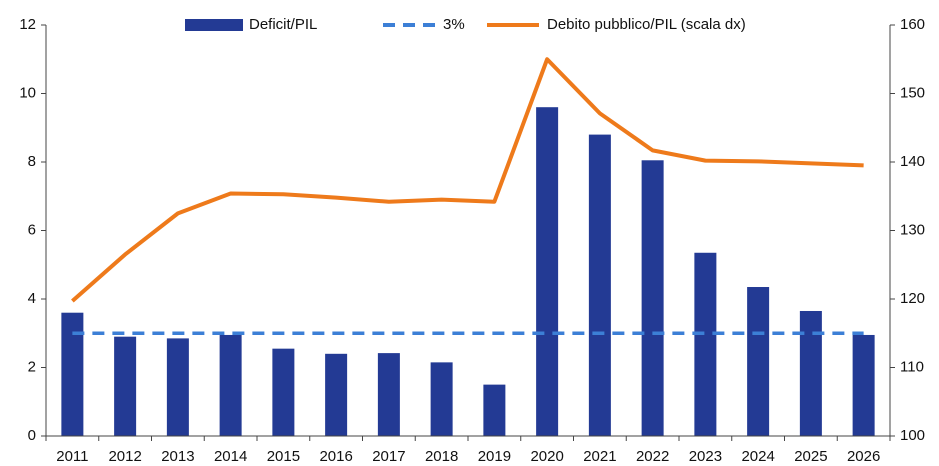 This screenshot has height=466, width=939. I want to click on x-tick-label: 2024, so click(757, 456).